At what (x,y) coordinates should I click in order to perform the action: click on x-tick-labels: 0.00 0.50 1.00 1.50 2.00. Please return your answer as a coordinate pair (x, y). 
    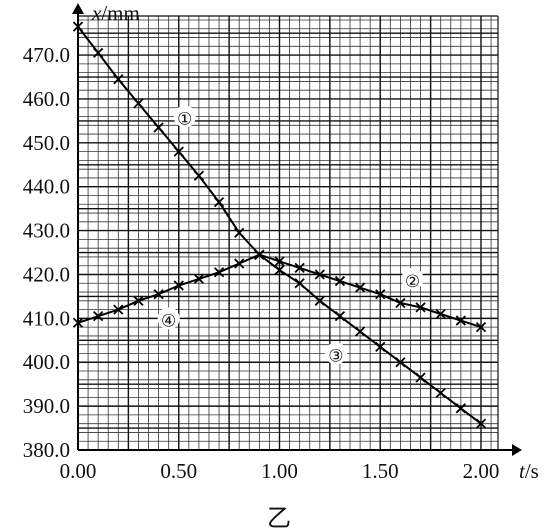
    Looking at the image, I should click on (280, 471).